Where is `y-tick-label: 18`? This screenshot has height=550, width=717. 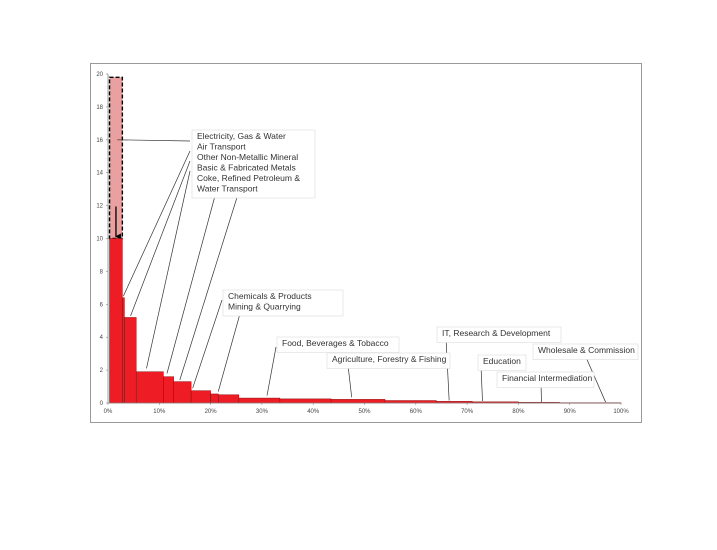
y-tick-label: 18 is located at coordinates (99, 108).